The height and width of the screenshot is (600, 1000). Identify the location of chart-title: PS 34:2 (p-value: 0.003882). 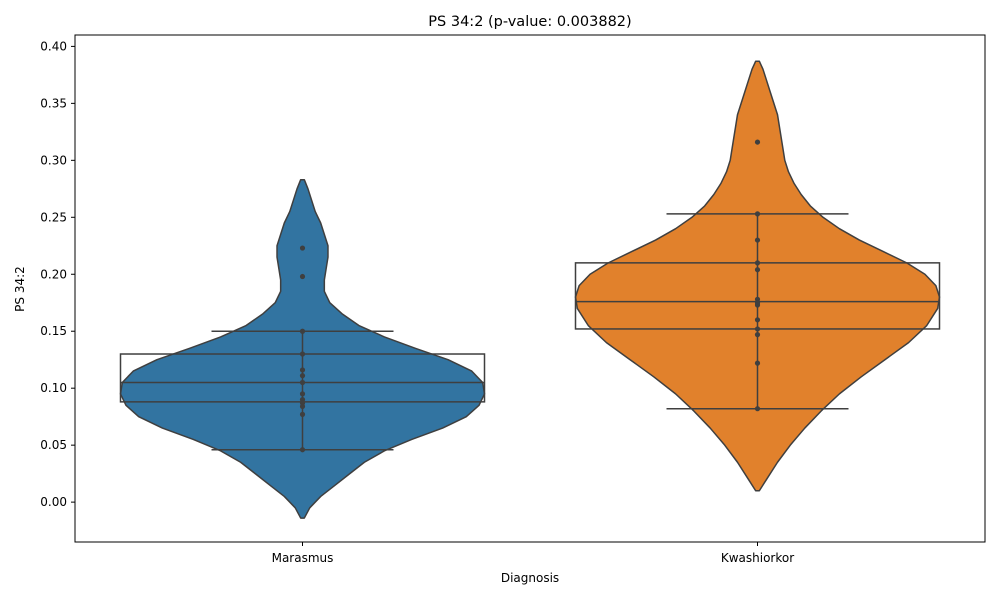
(529, 22).